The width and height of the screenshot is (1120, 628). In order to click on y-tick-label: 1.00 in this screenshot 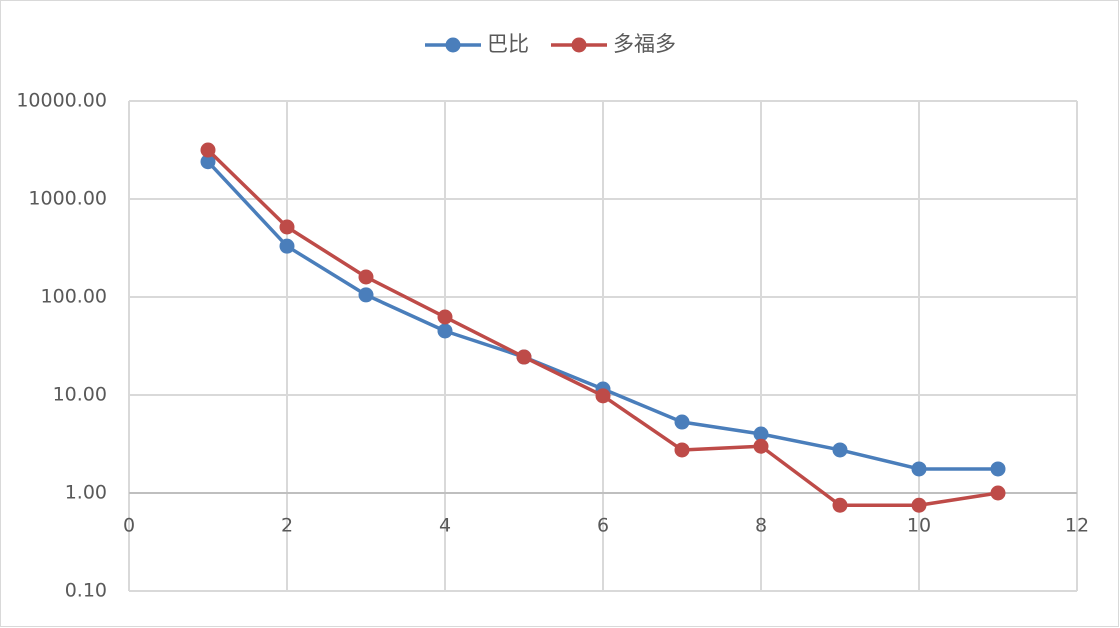, I will do `click(86, 493)`.